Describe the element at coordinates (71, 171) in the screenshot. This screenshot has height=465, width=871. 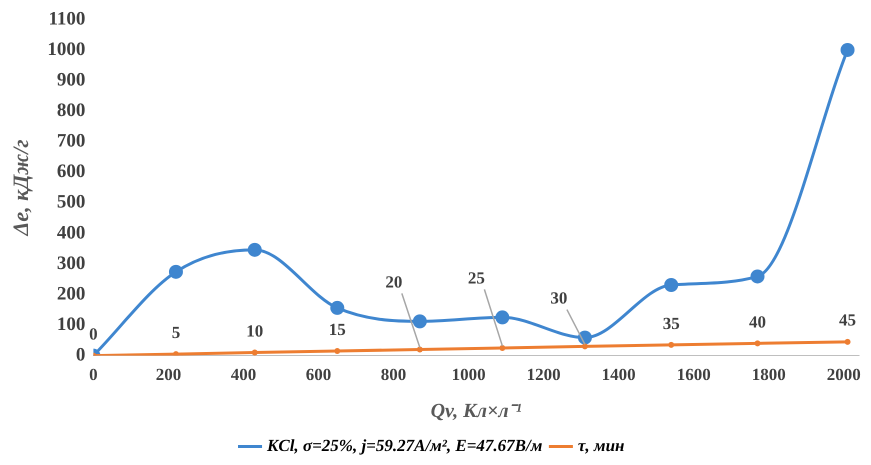
I see `y-tick-label: 600` at that location.